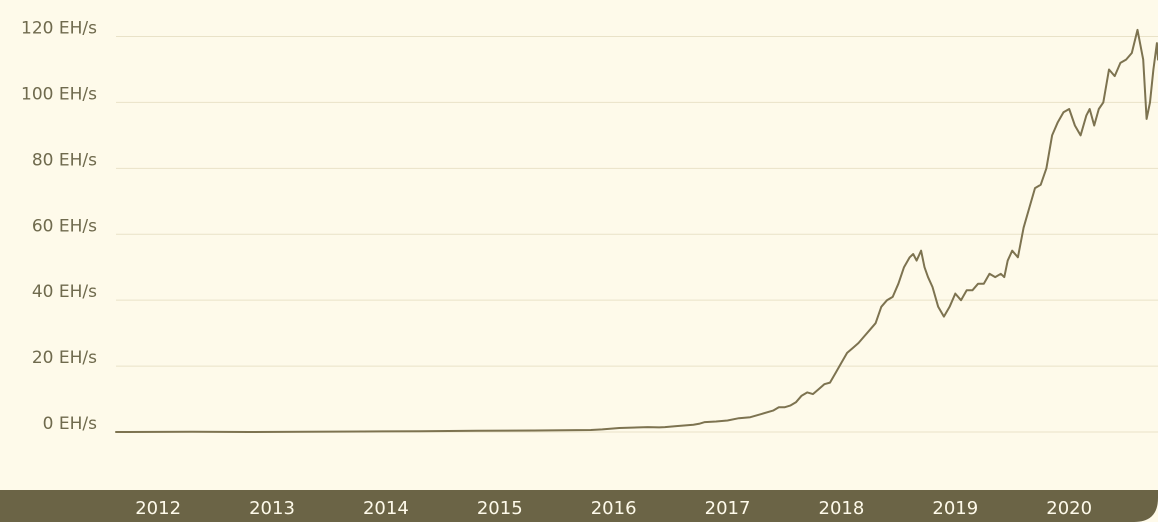  Describe the element at coordinates (272, 508) in the screenshot. I see `x-tick-label: 2013` at that location.